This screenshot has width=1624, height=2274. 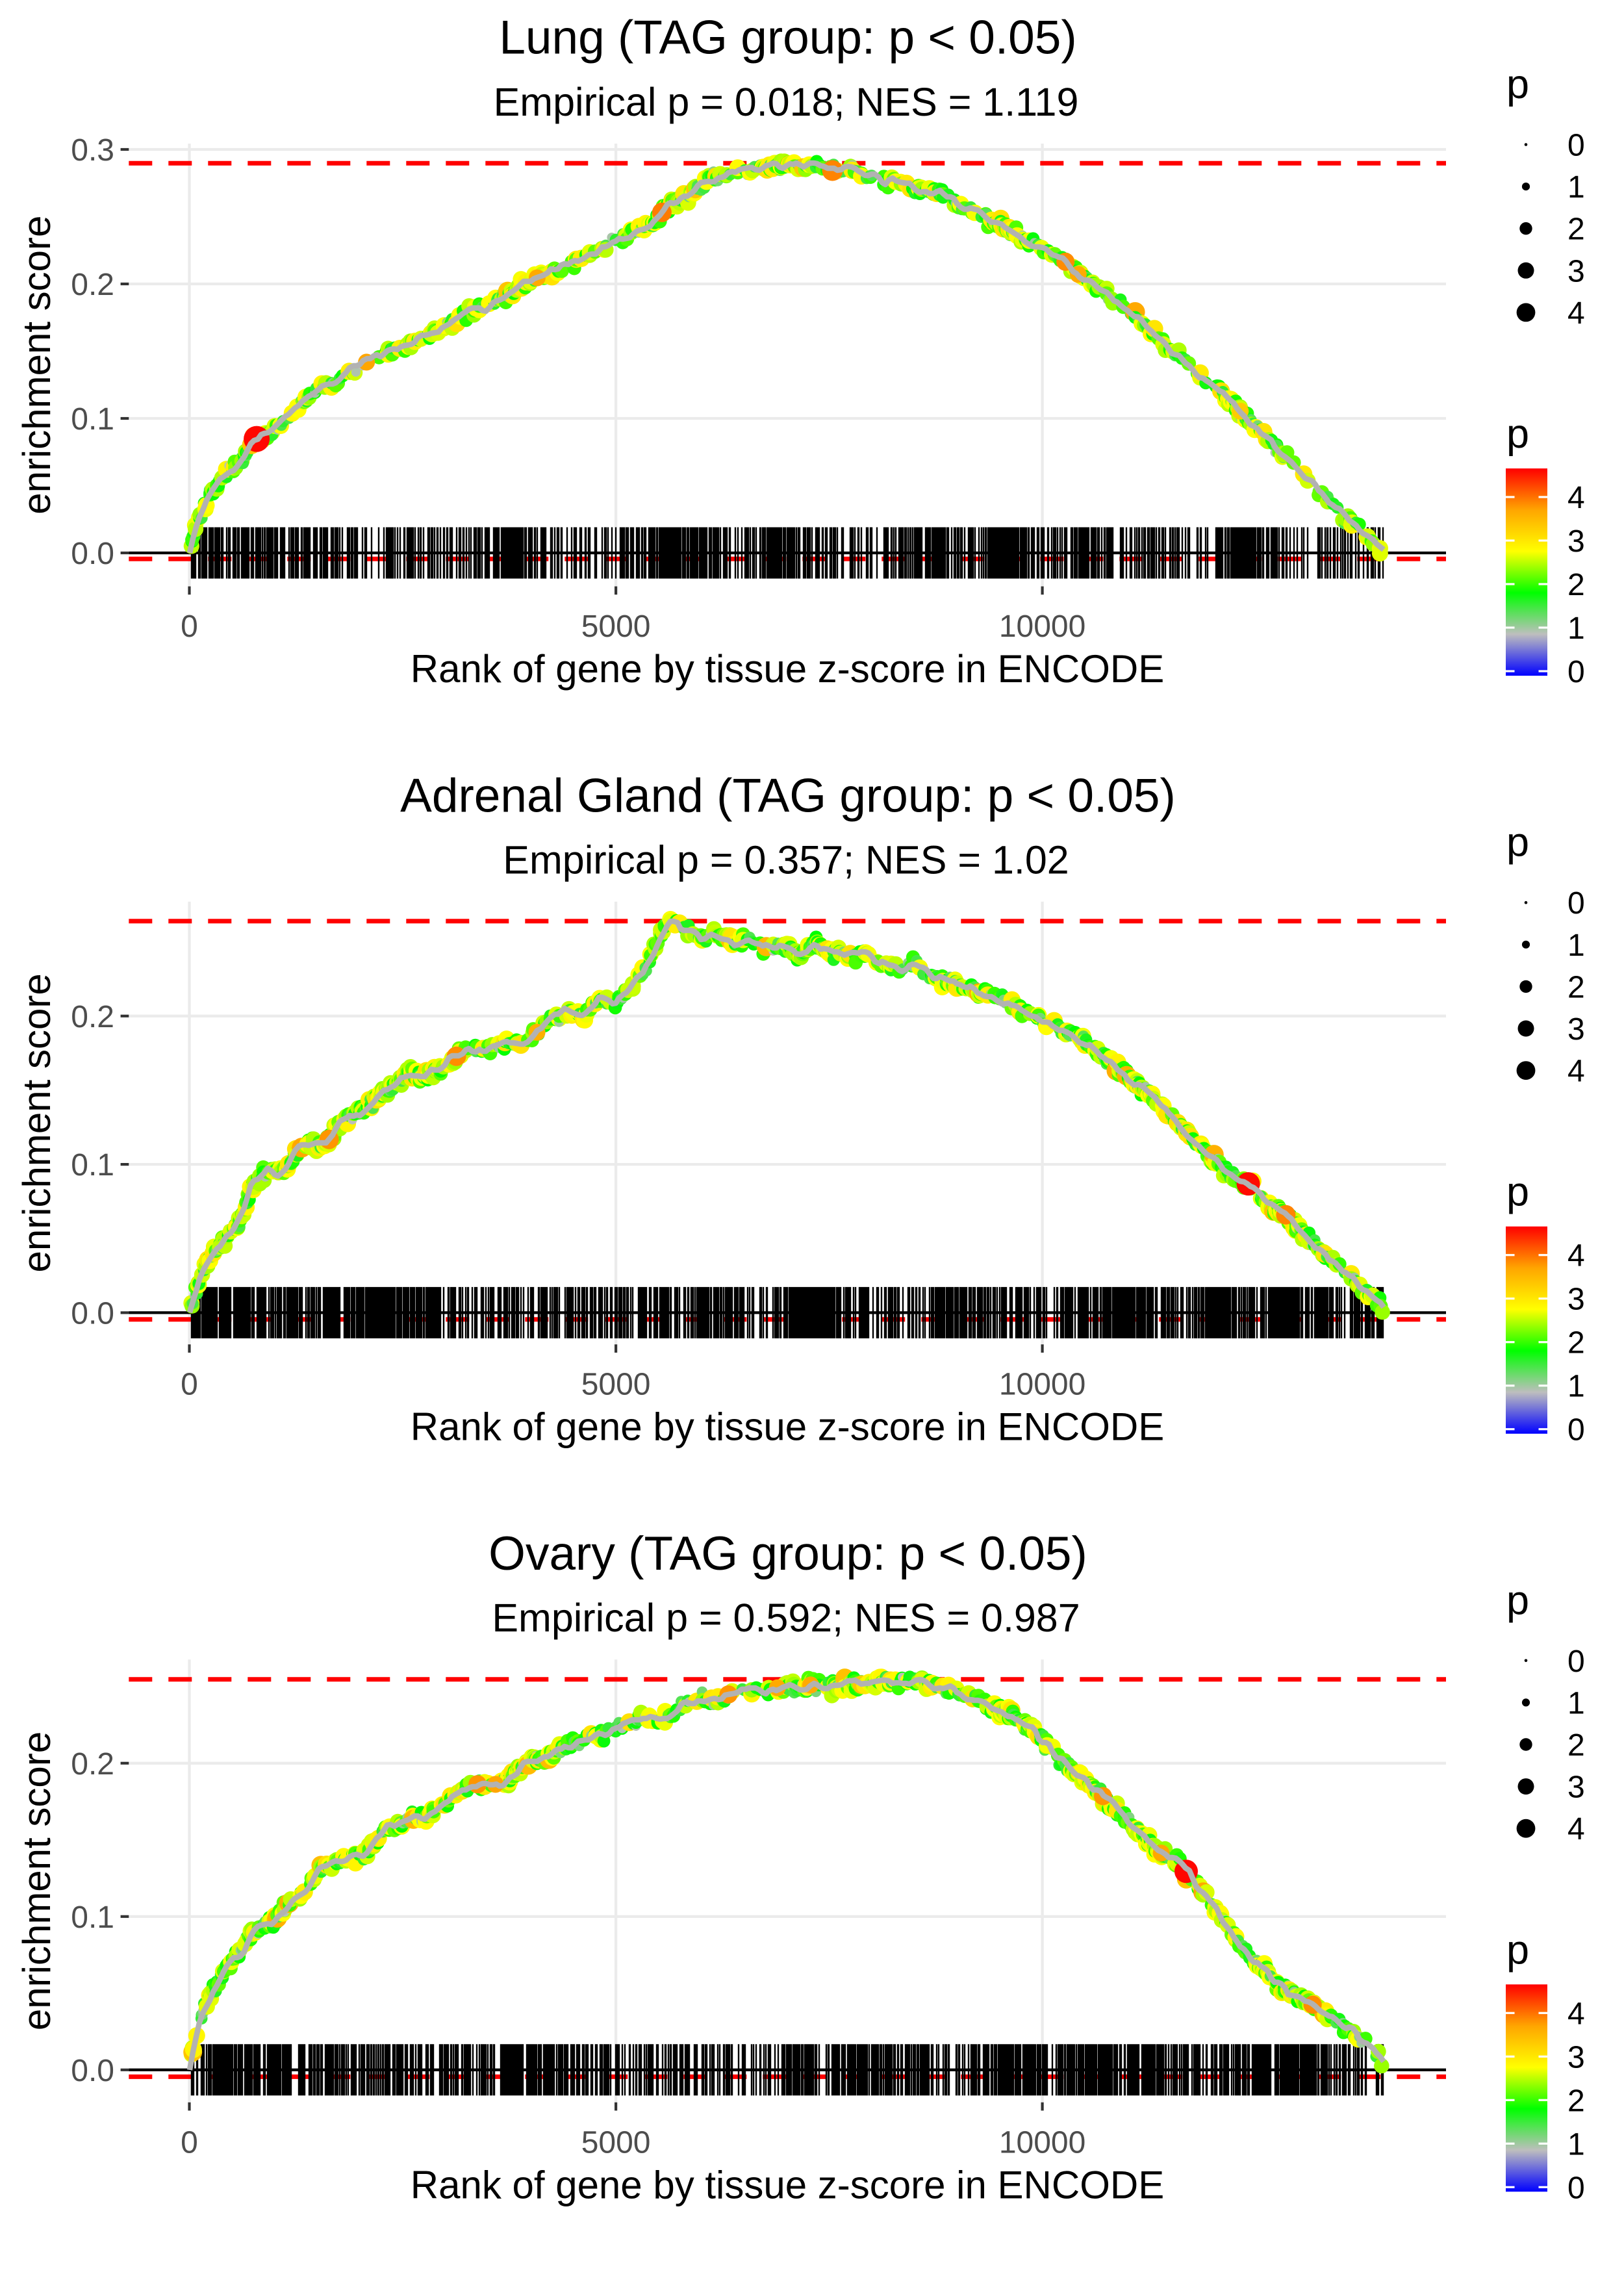 What do you see at coordinates (787, 38) in the screenshot?
I see `svg-text: Lung (TAG group: p < 0.05)` at bounding box center [787, 38].